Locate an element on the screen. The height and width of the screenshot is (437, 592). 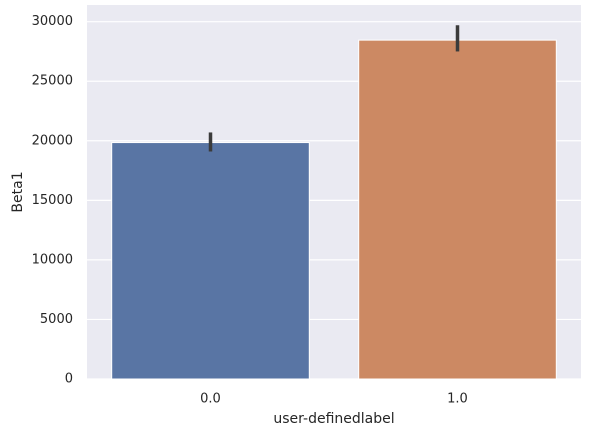
x-tick-label: 0.0 is located at coordinates (210, 399).